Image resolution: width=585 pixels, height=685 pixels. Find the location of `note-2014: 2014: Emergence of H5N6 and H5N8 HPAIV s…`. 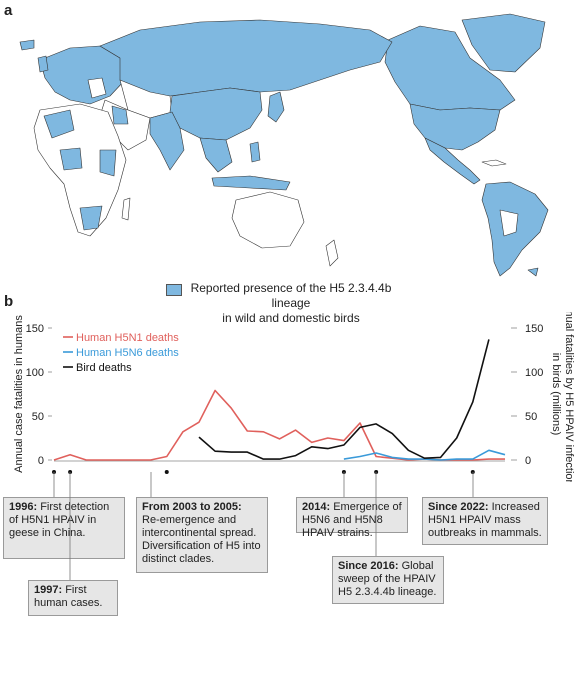

note-2014: 2014: Emergence of H5N6 and H5N8 HPAIV s… is located at coordinates (352, 518).